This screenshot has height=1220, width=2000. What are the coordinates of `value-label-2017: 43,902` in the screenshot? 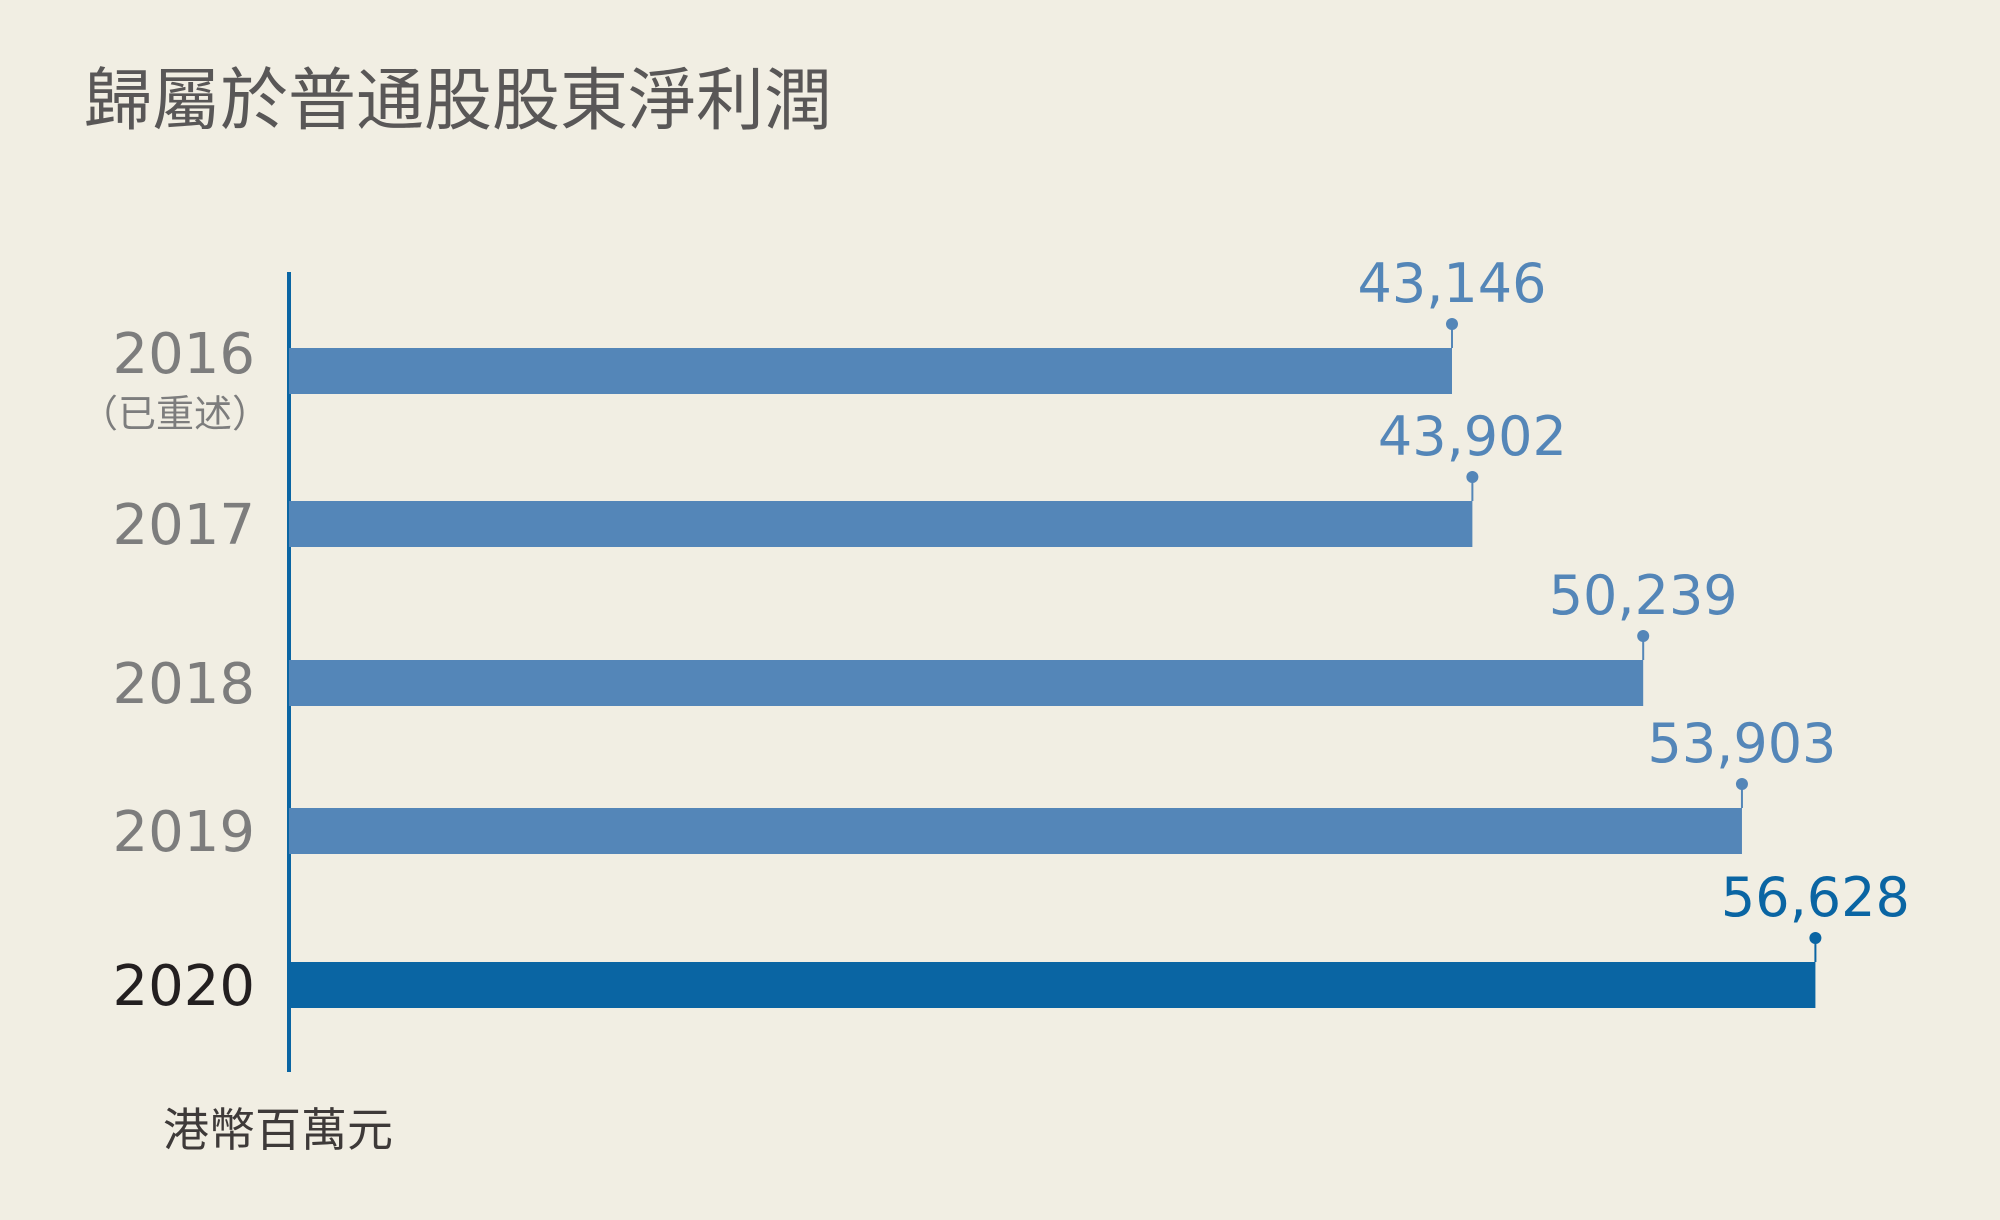 It's located at (1472, 436).